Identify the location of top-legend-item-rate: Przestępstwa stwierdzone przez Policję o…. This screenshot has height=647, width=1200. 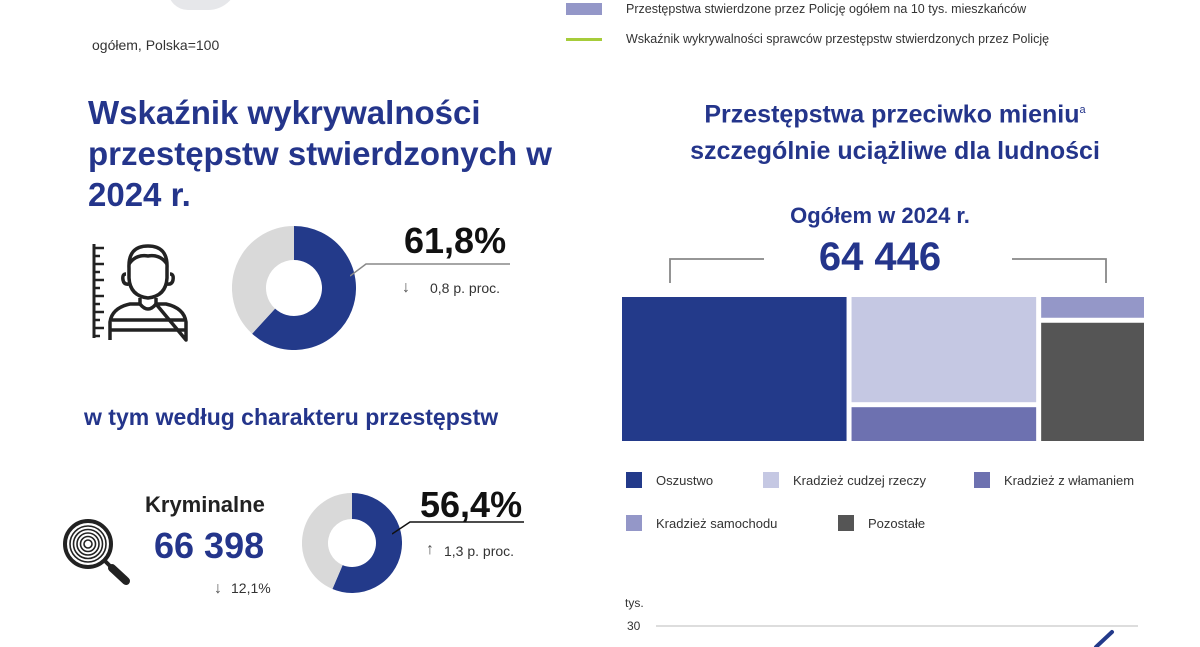
(807, 12).